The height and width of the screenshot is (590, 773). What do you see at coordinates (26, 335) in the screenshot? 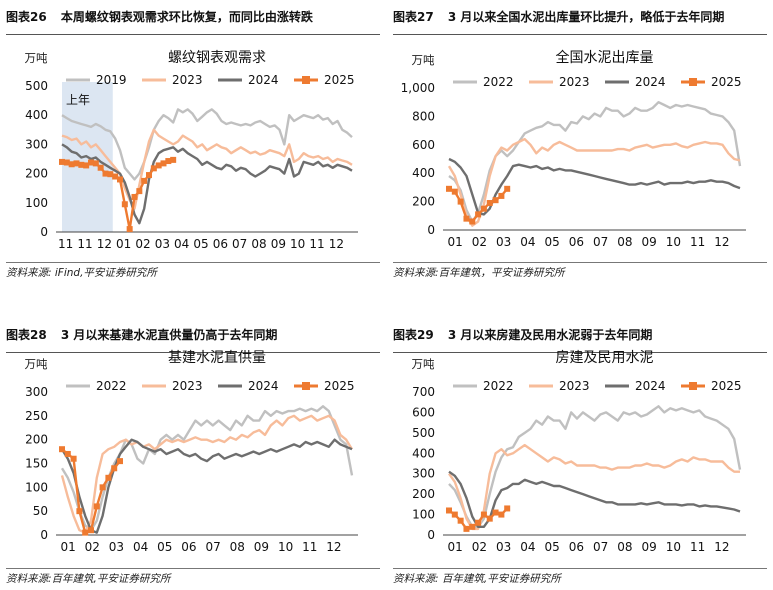
I see `figure-number: 图表28` at bounding box center [26, 335].